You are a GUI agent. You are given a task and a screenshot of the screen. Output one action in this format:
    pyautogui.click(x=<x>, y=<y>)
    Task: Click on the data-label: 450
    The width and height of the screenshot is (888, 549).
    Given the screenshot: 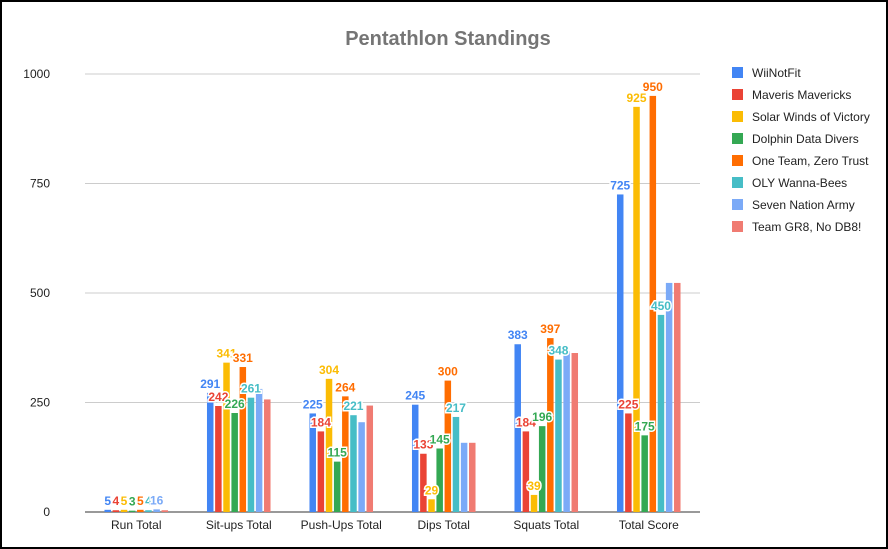 What is the action you would take?
    pyautogui.click(x=661, y=306)
    